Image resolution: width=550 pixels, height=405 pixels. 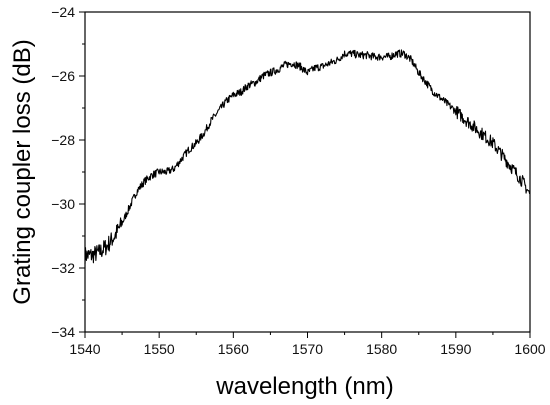 I want to click on x-tick-label: 1570, so click(x=307, y=349).